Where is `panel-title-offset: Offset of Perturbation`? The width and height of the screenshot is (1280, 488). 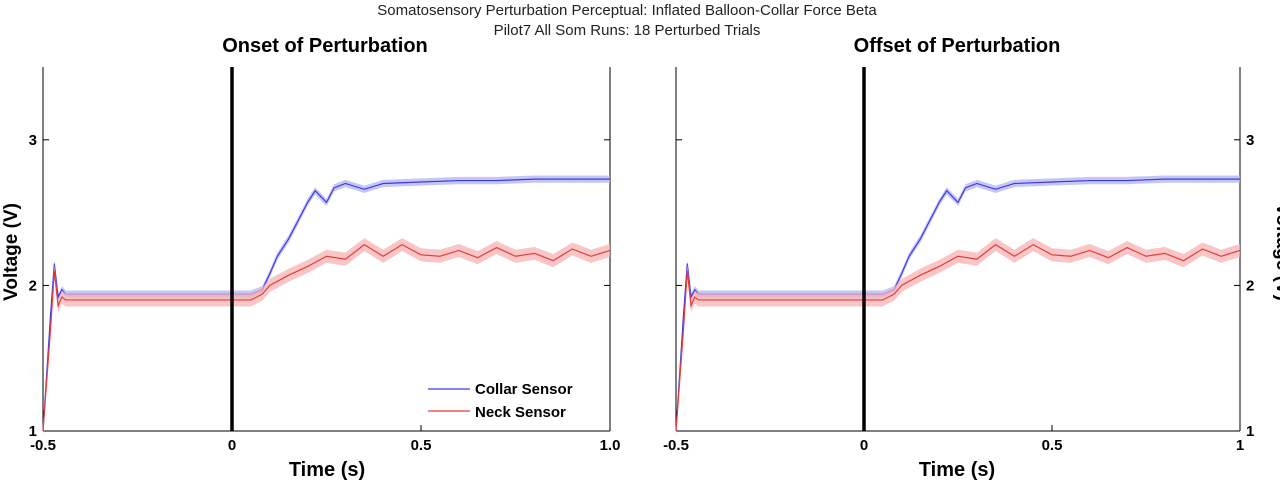 panel-title-offset: Offset of Perturbation is located at coordinates (957, 46).